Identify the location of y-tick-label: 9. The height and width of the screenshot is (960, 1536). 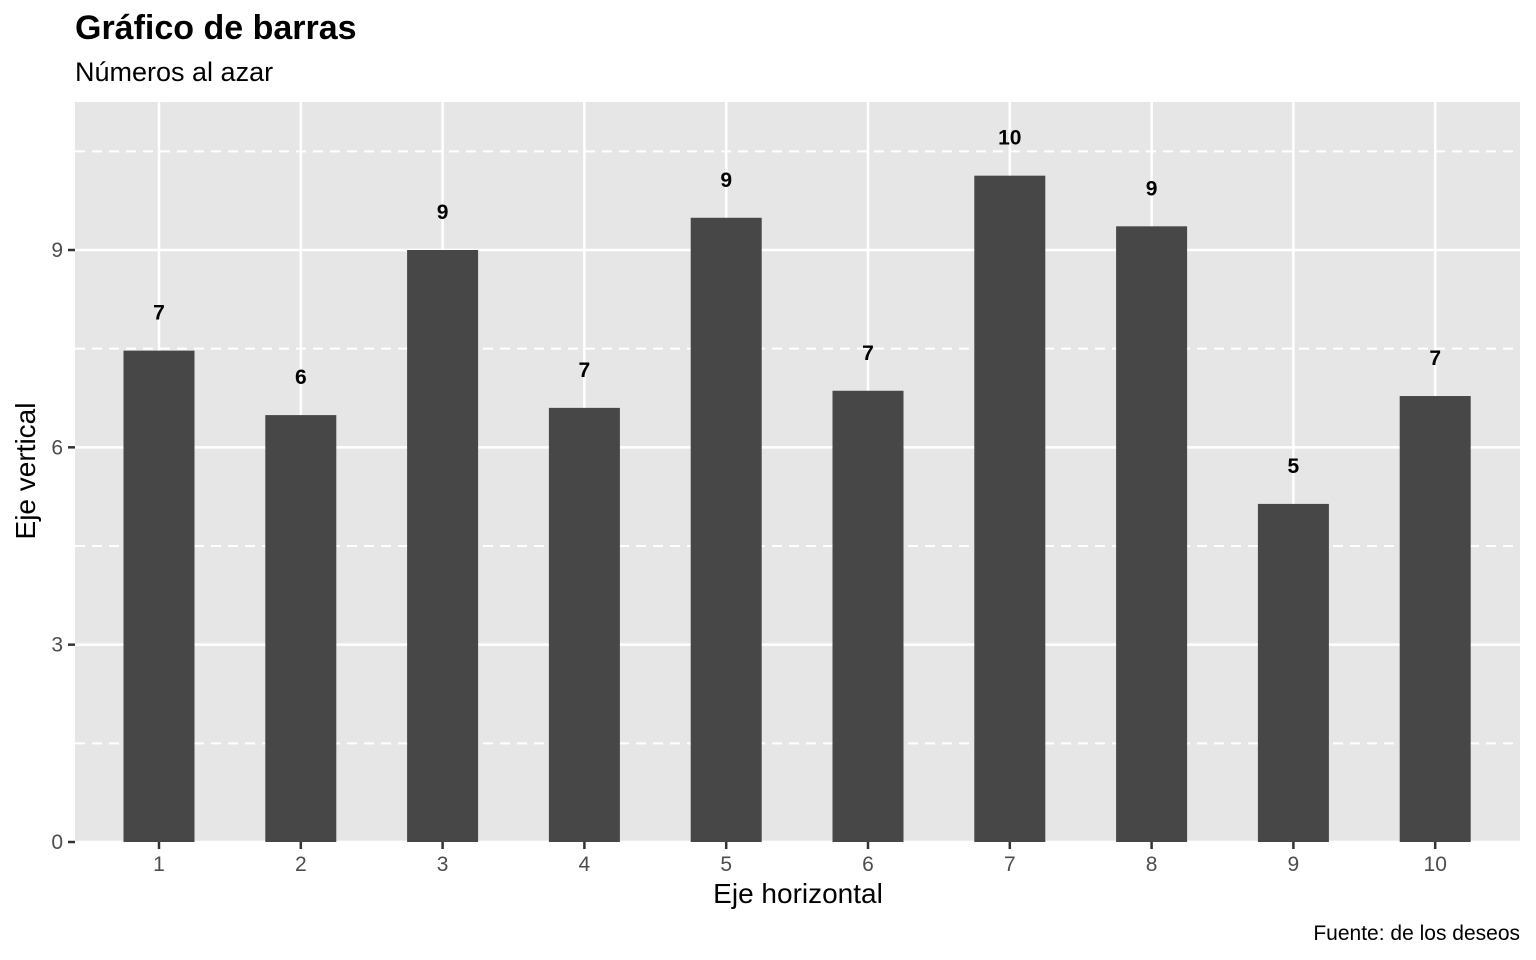
(57, 250).